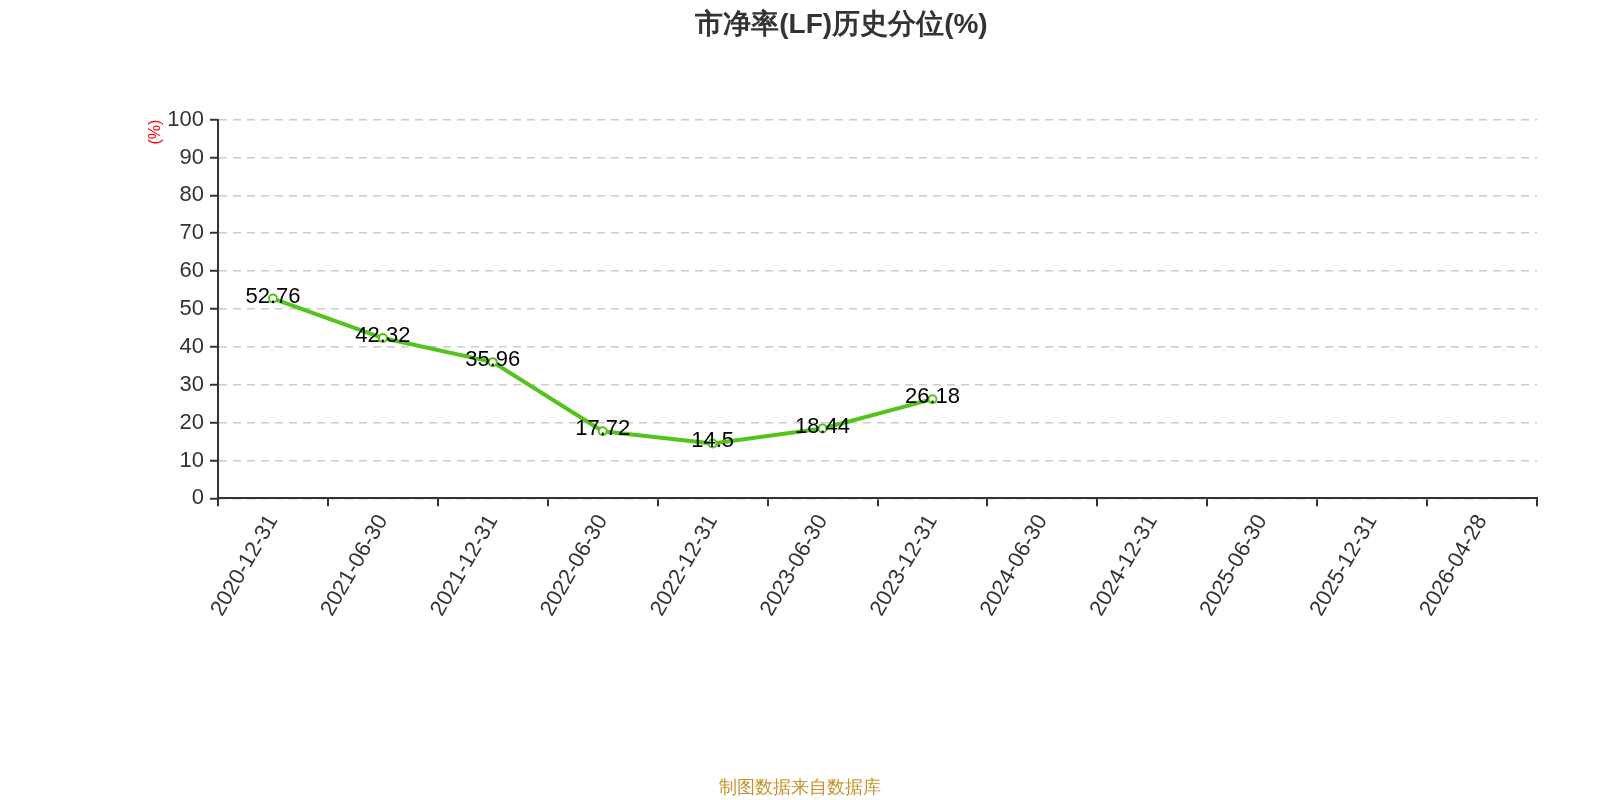  I want to click on y-tick-label: 60, so click(191, 270).